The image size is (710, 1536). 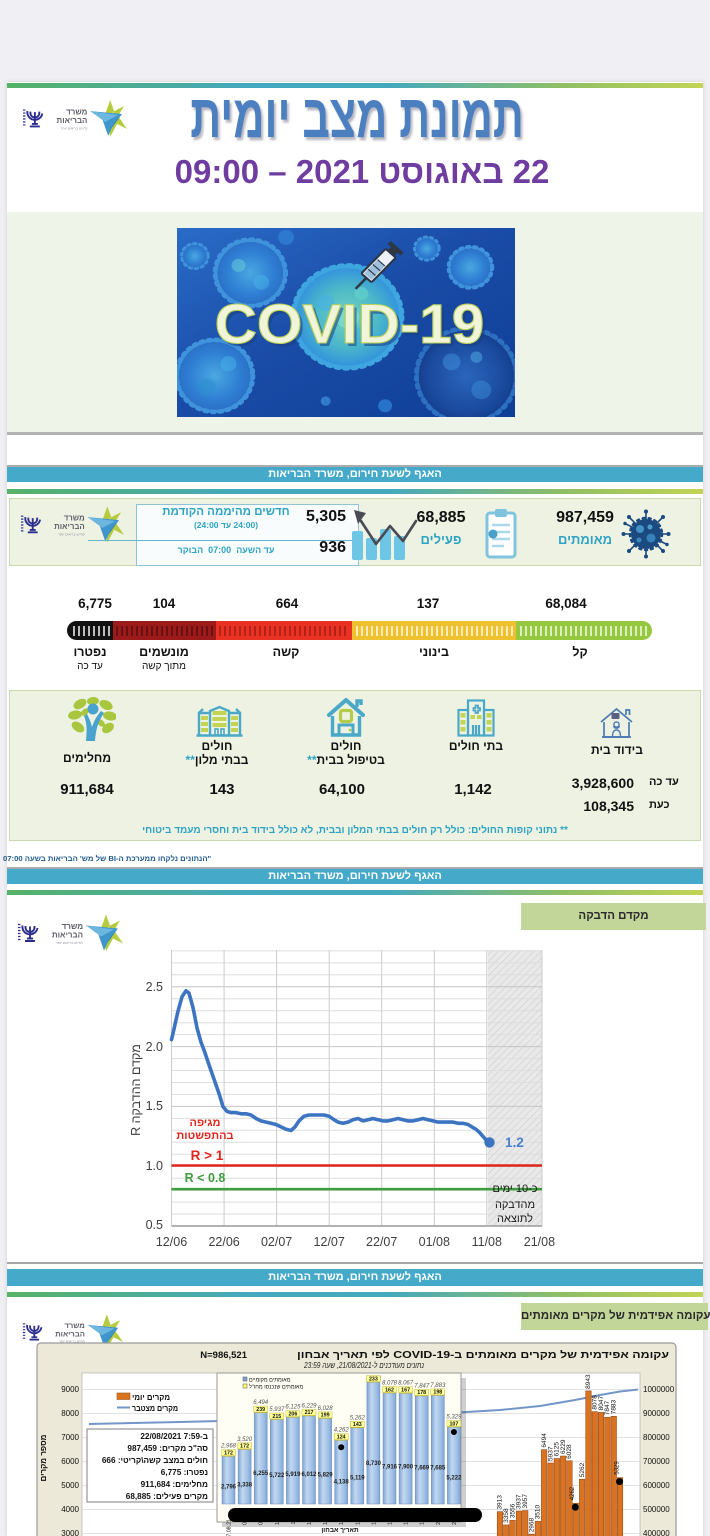 I want to click on svg-text: 6229, so click(x=563, y=1446).